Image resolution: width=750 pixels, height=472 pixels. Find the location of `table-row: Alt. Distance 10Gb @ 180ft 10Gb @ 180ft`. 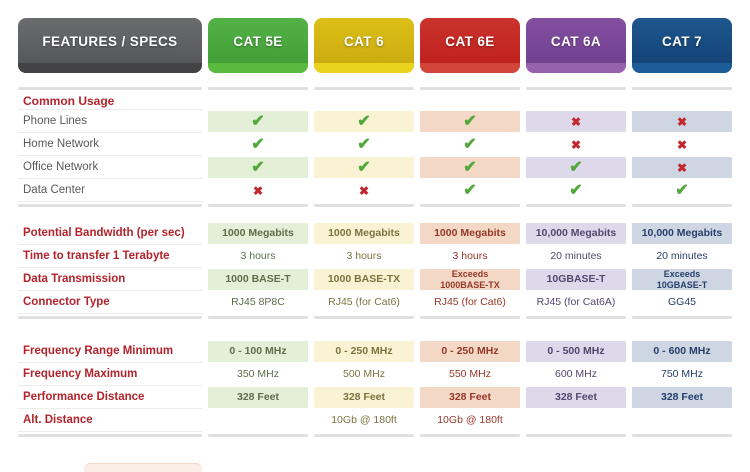

table-row: Alt. Distance 10Gb @ 180ft 10Gb @ 180ft is located at coordinates (384, 420).